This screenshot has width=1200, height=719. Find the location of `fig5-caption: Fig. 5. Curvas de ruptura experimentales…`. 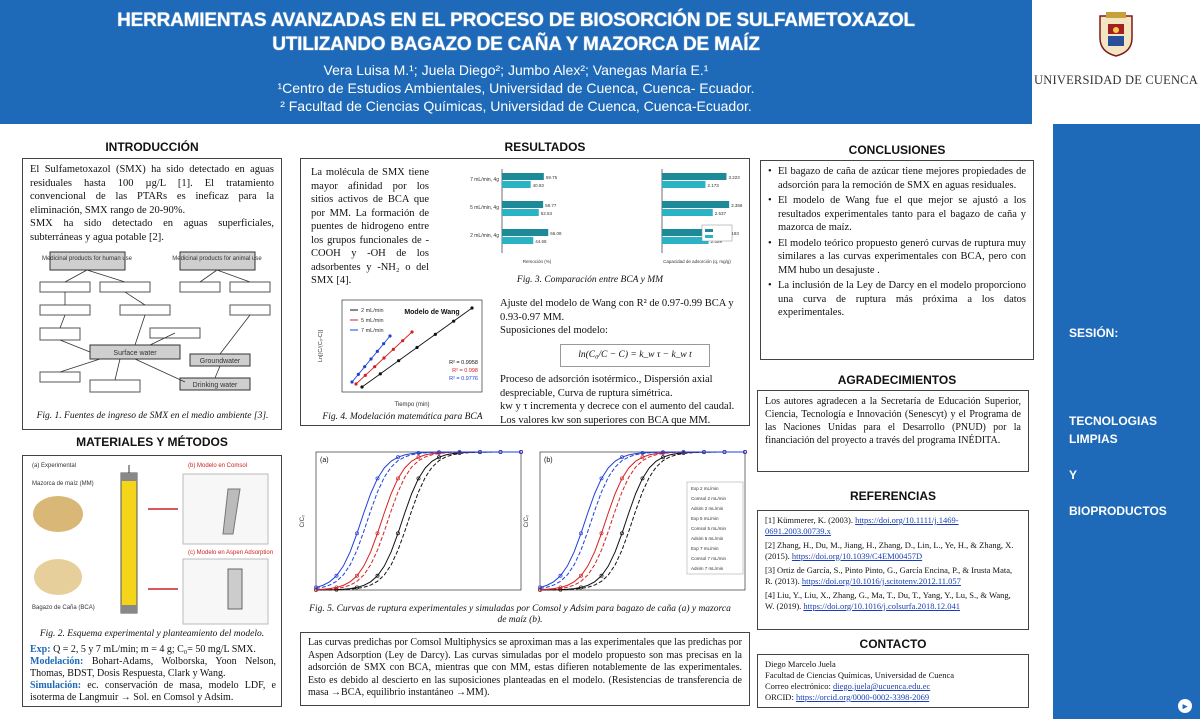

fig5-caption: Fig. 5. Curvas de ruptura experimentales… is located at coordinates (520, 614).